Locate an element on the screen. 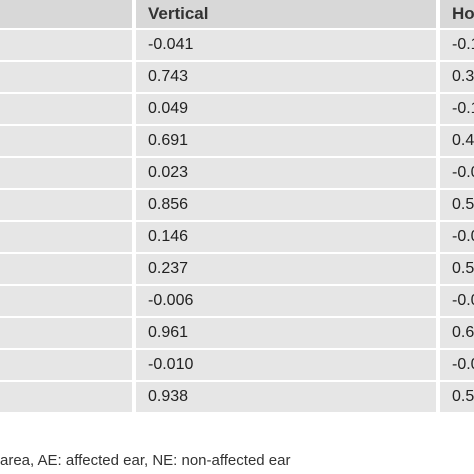 This screenshot has width=474, height=474. horizontal-cell: 0.3 is located at coordinates (455, 77).